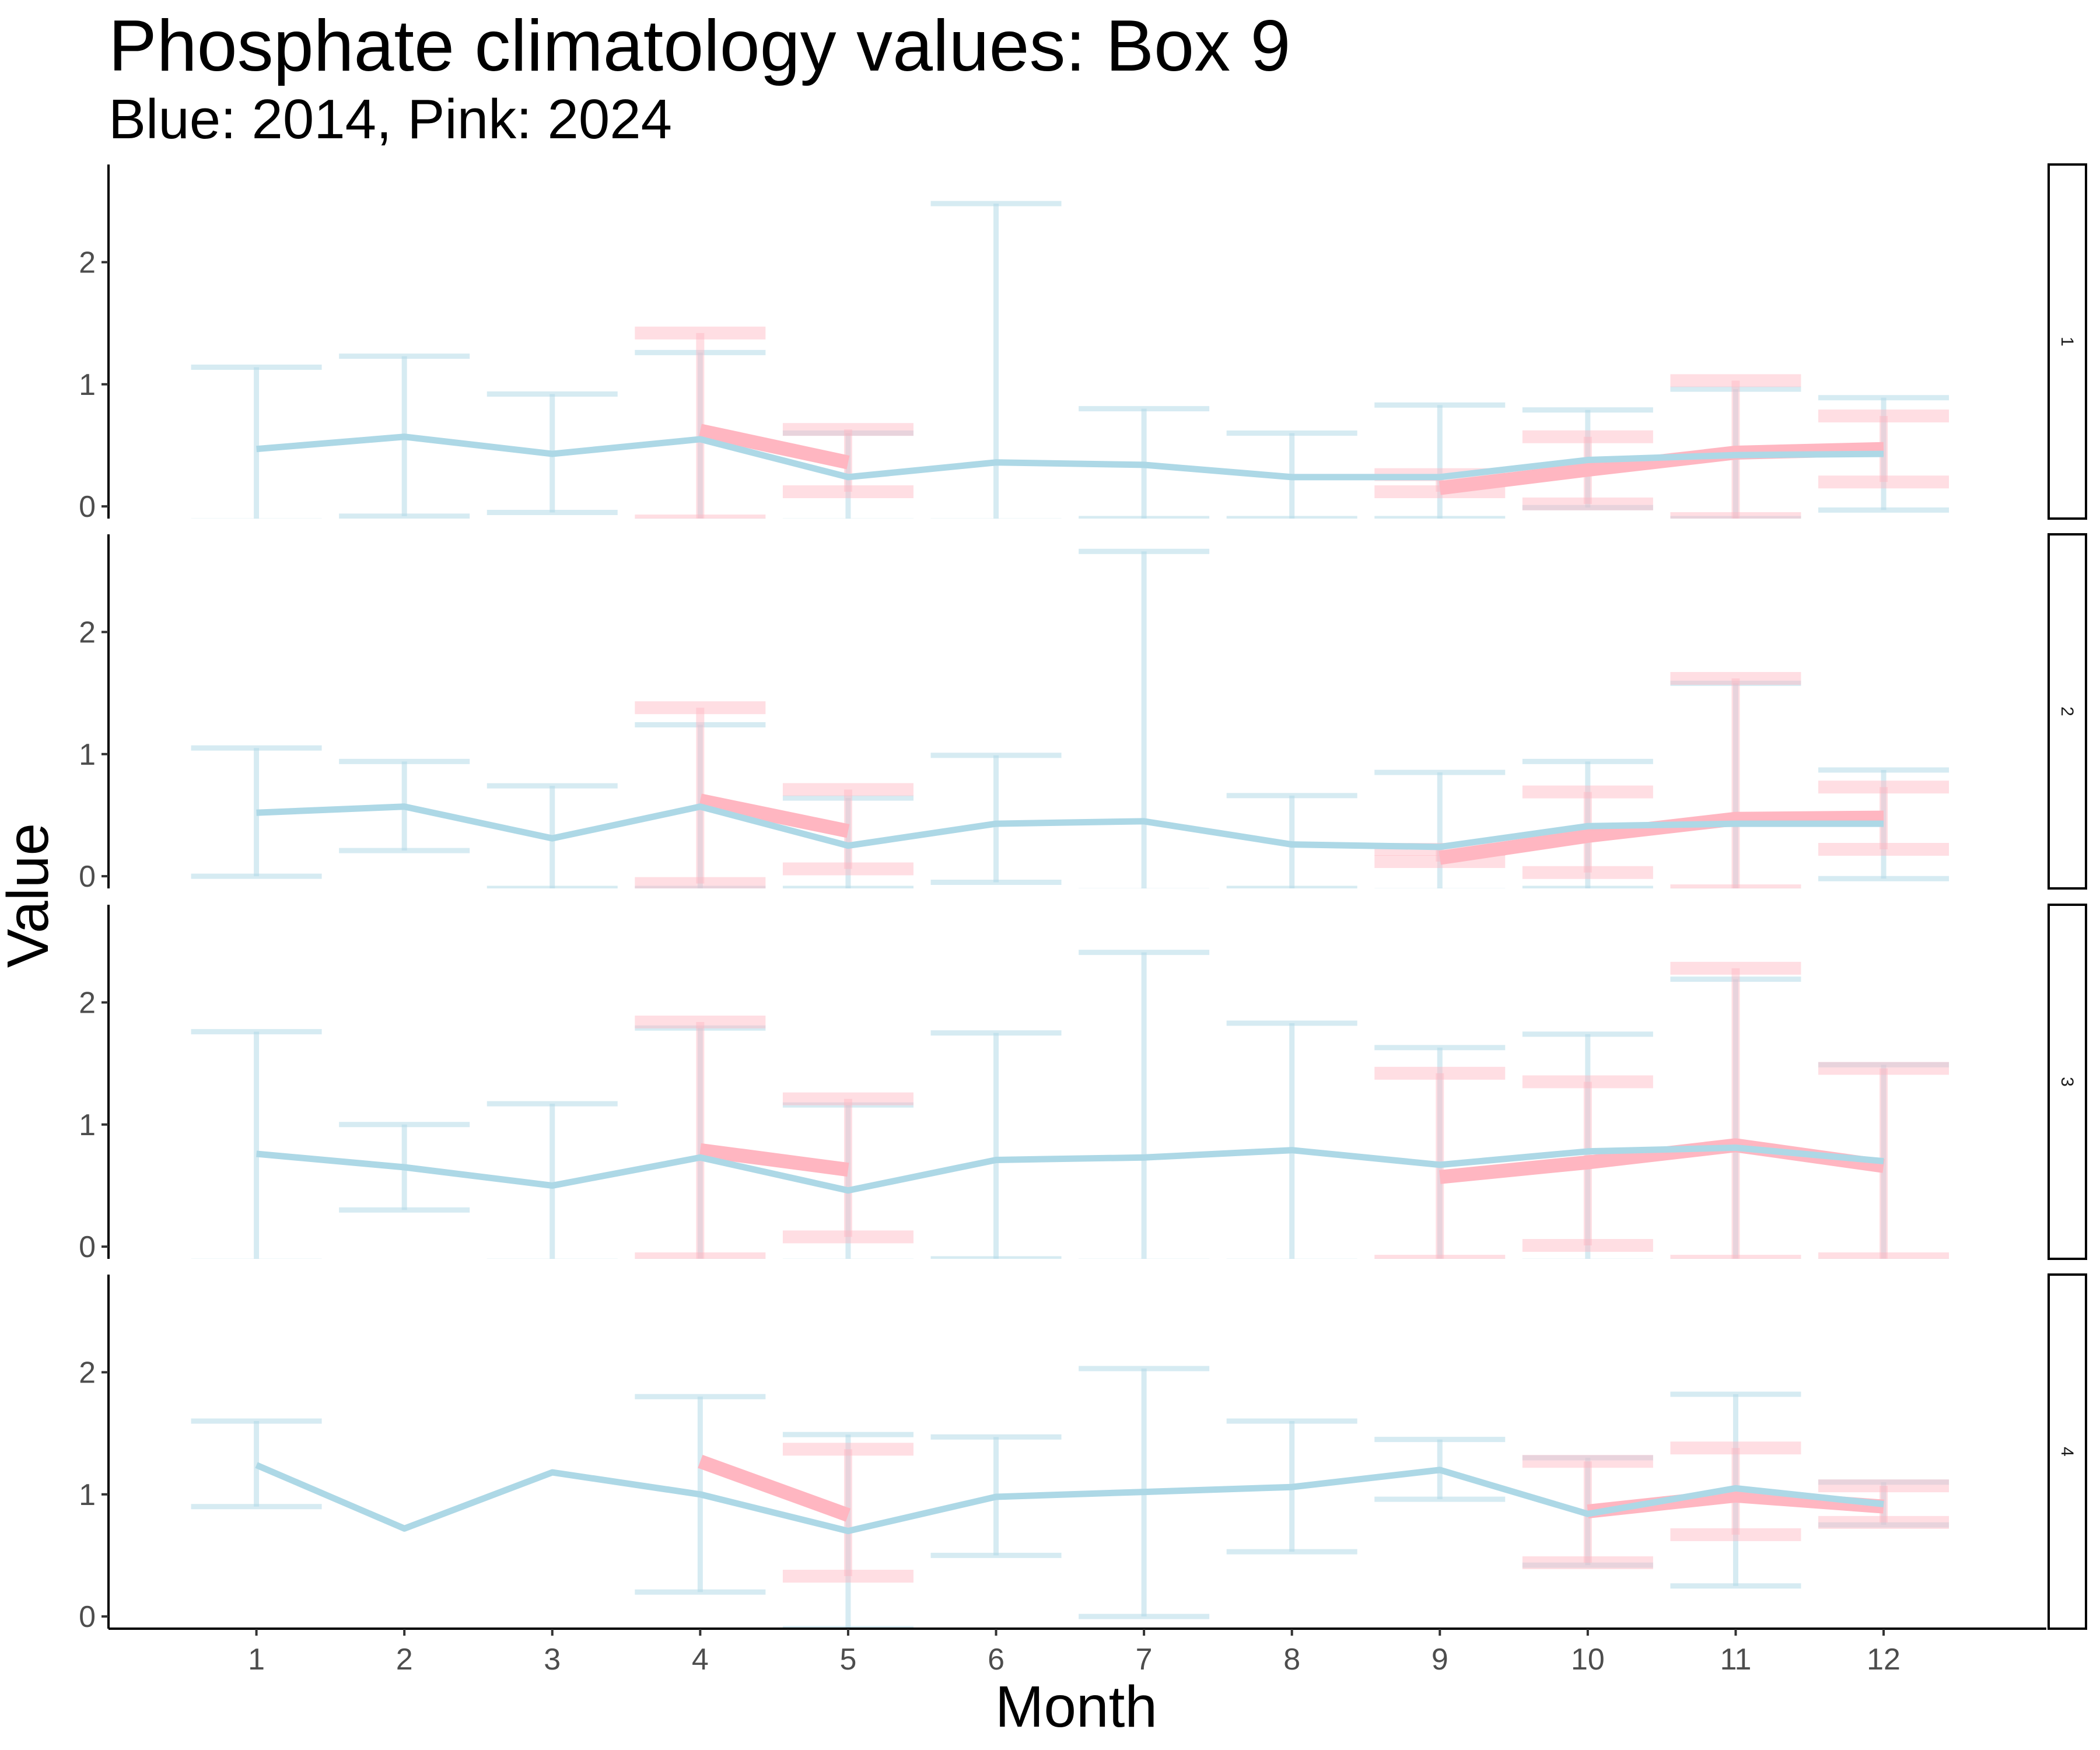 The width and height of the screenshot is (2100, 1750). What do you see at coordinates (391, 119) in the screenshot?
I see `chart-subtitle: Blue: 2014, Pink: 2024` at bounding box center [391, 119].